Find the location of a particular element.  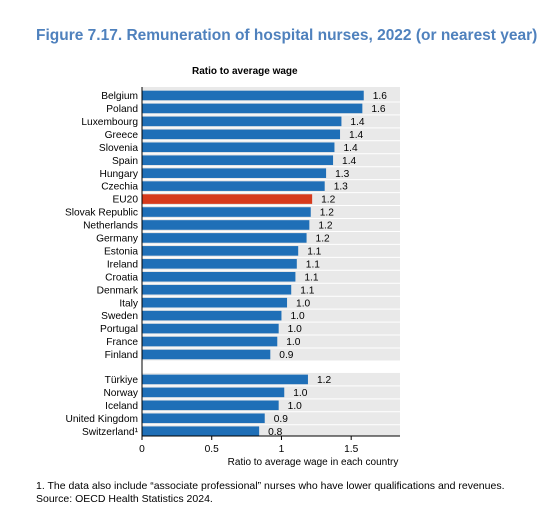

category-label: Estonia is located at coordinates (121, 251).